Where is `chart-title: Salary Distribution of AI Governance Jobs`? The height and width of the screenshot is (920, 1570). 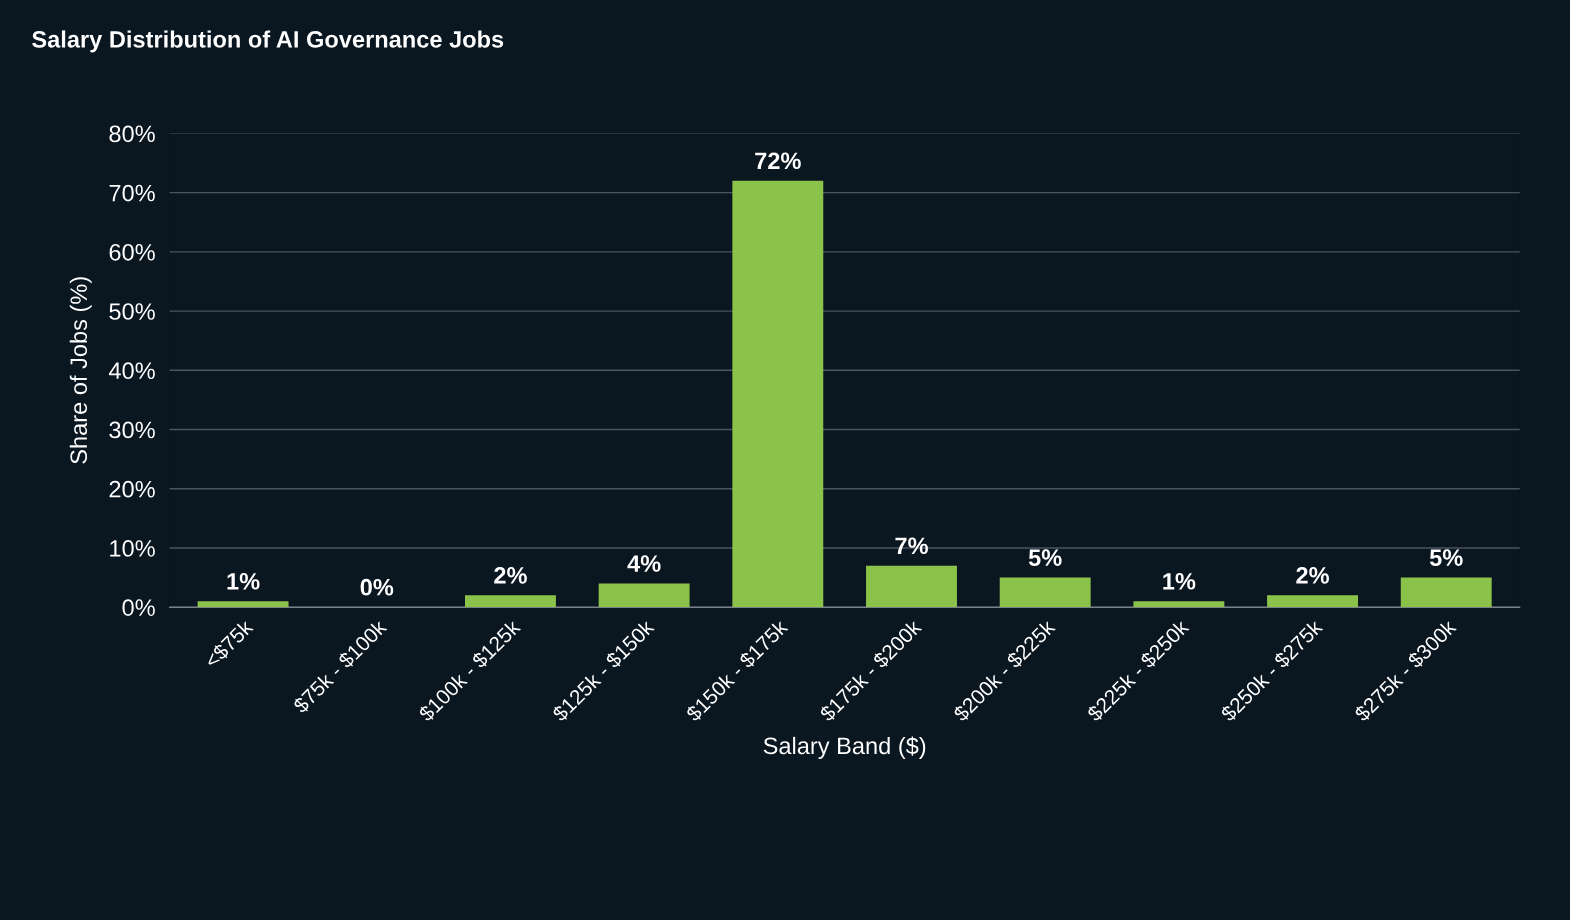
chart-title: Salary Distribution of AI Governance Jobs is located at coordinates (268, 41).